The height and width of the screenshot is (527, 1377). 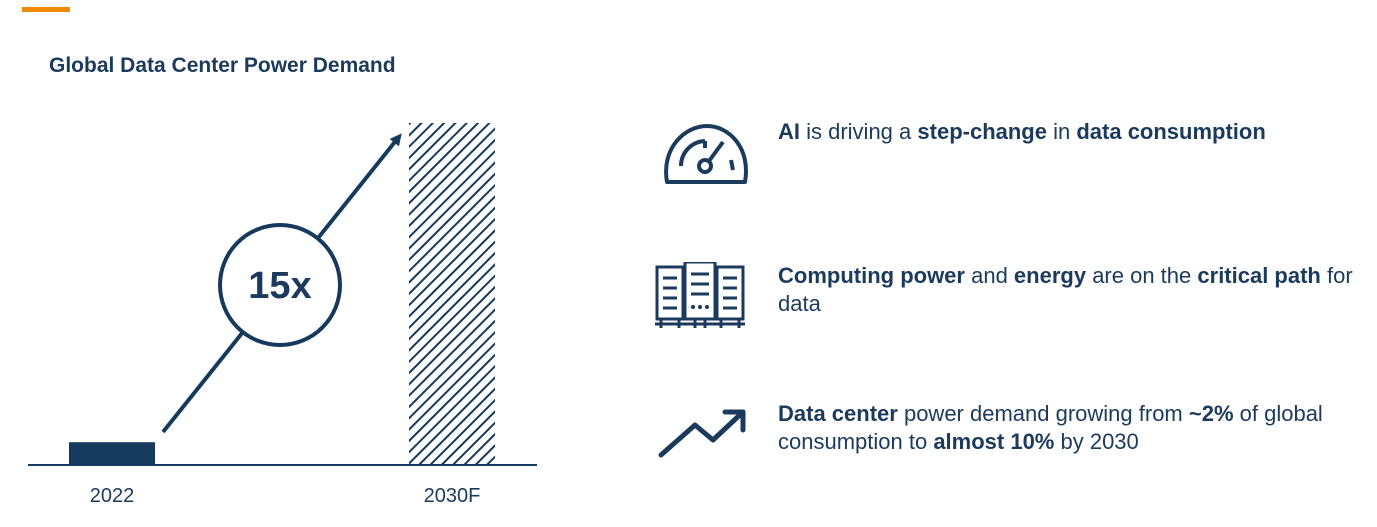 I want to click on trend-up-icon, so click(x=705, y=450).